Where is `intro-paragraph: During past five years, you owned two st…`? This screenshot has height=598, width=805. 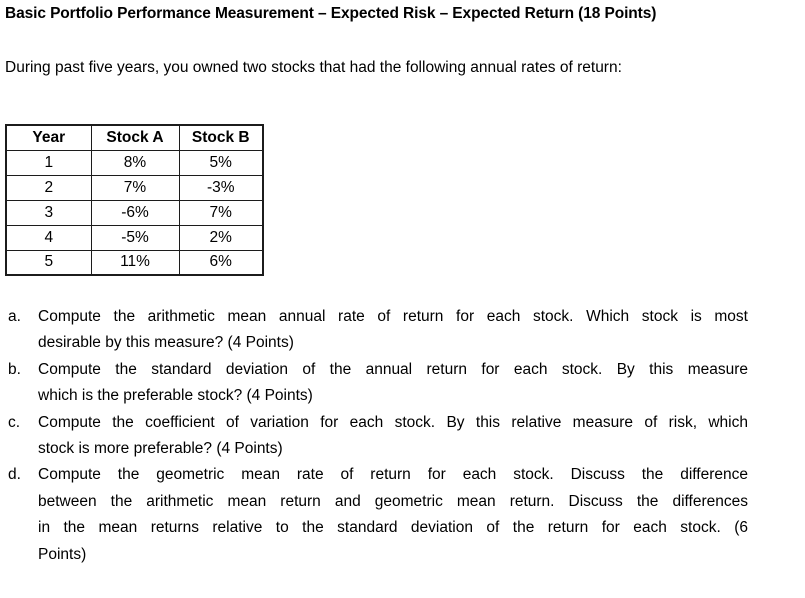 intro-paragraph: During past five years, you owned two st… is located at coordinates (313, 67).